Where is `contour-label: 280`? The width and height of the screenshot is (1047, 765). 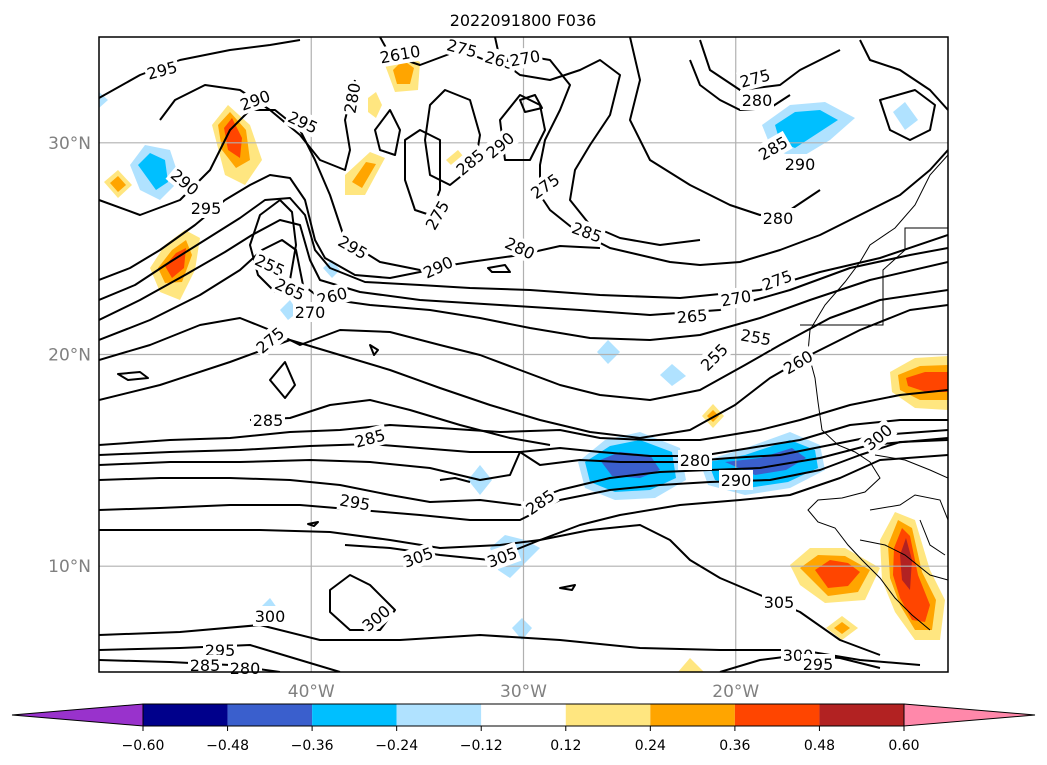 contour-label: 280 is located at coordinates (757, 100).